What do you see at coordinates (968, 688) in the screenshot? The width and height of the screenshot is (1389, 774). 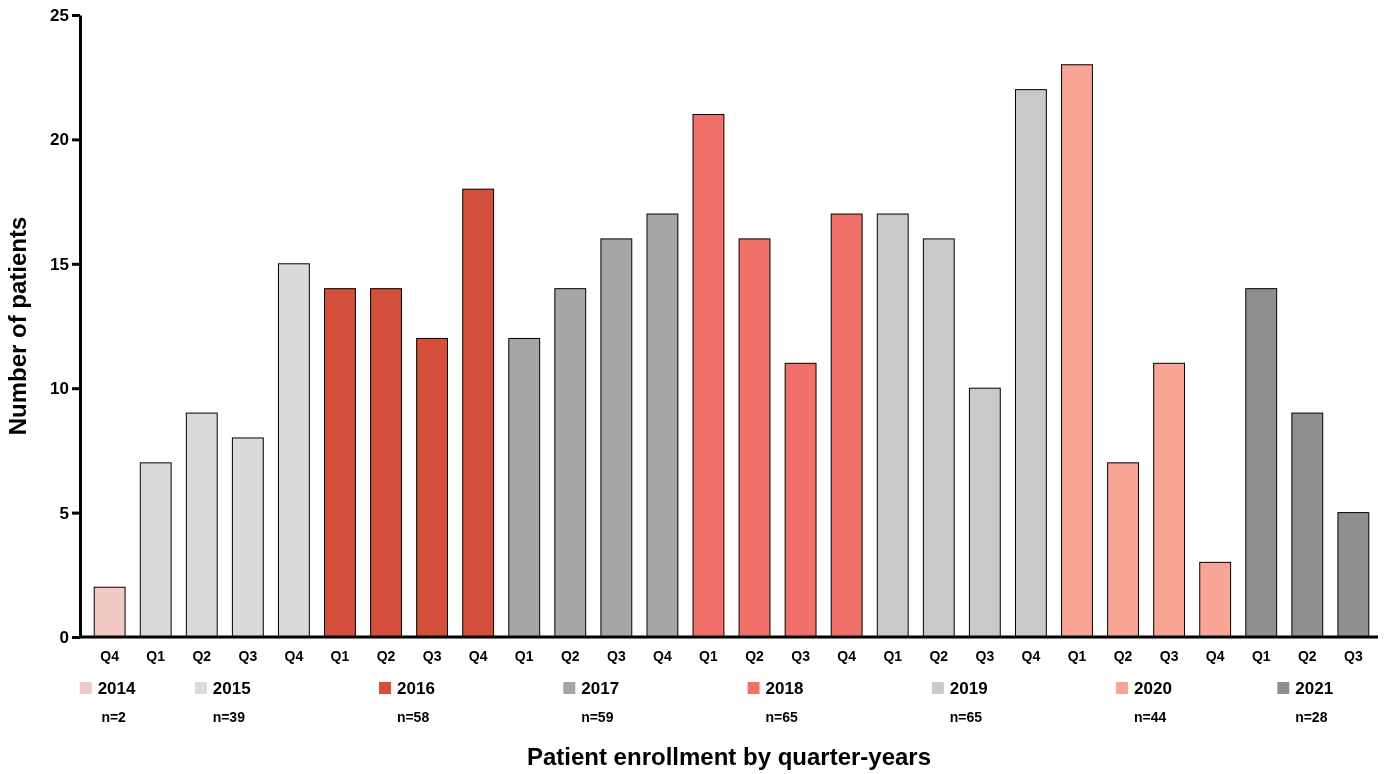 I see `legend-label: 2019` at bounding box center [968, 688].